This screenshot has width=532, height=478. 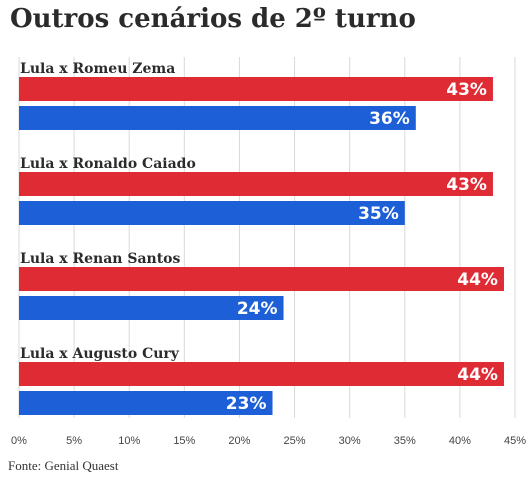 What do you see at coordinates (515, 441) in the screenshot?
I see `x-tick-label: 45%` at bounding box center [515, 441].